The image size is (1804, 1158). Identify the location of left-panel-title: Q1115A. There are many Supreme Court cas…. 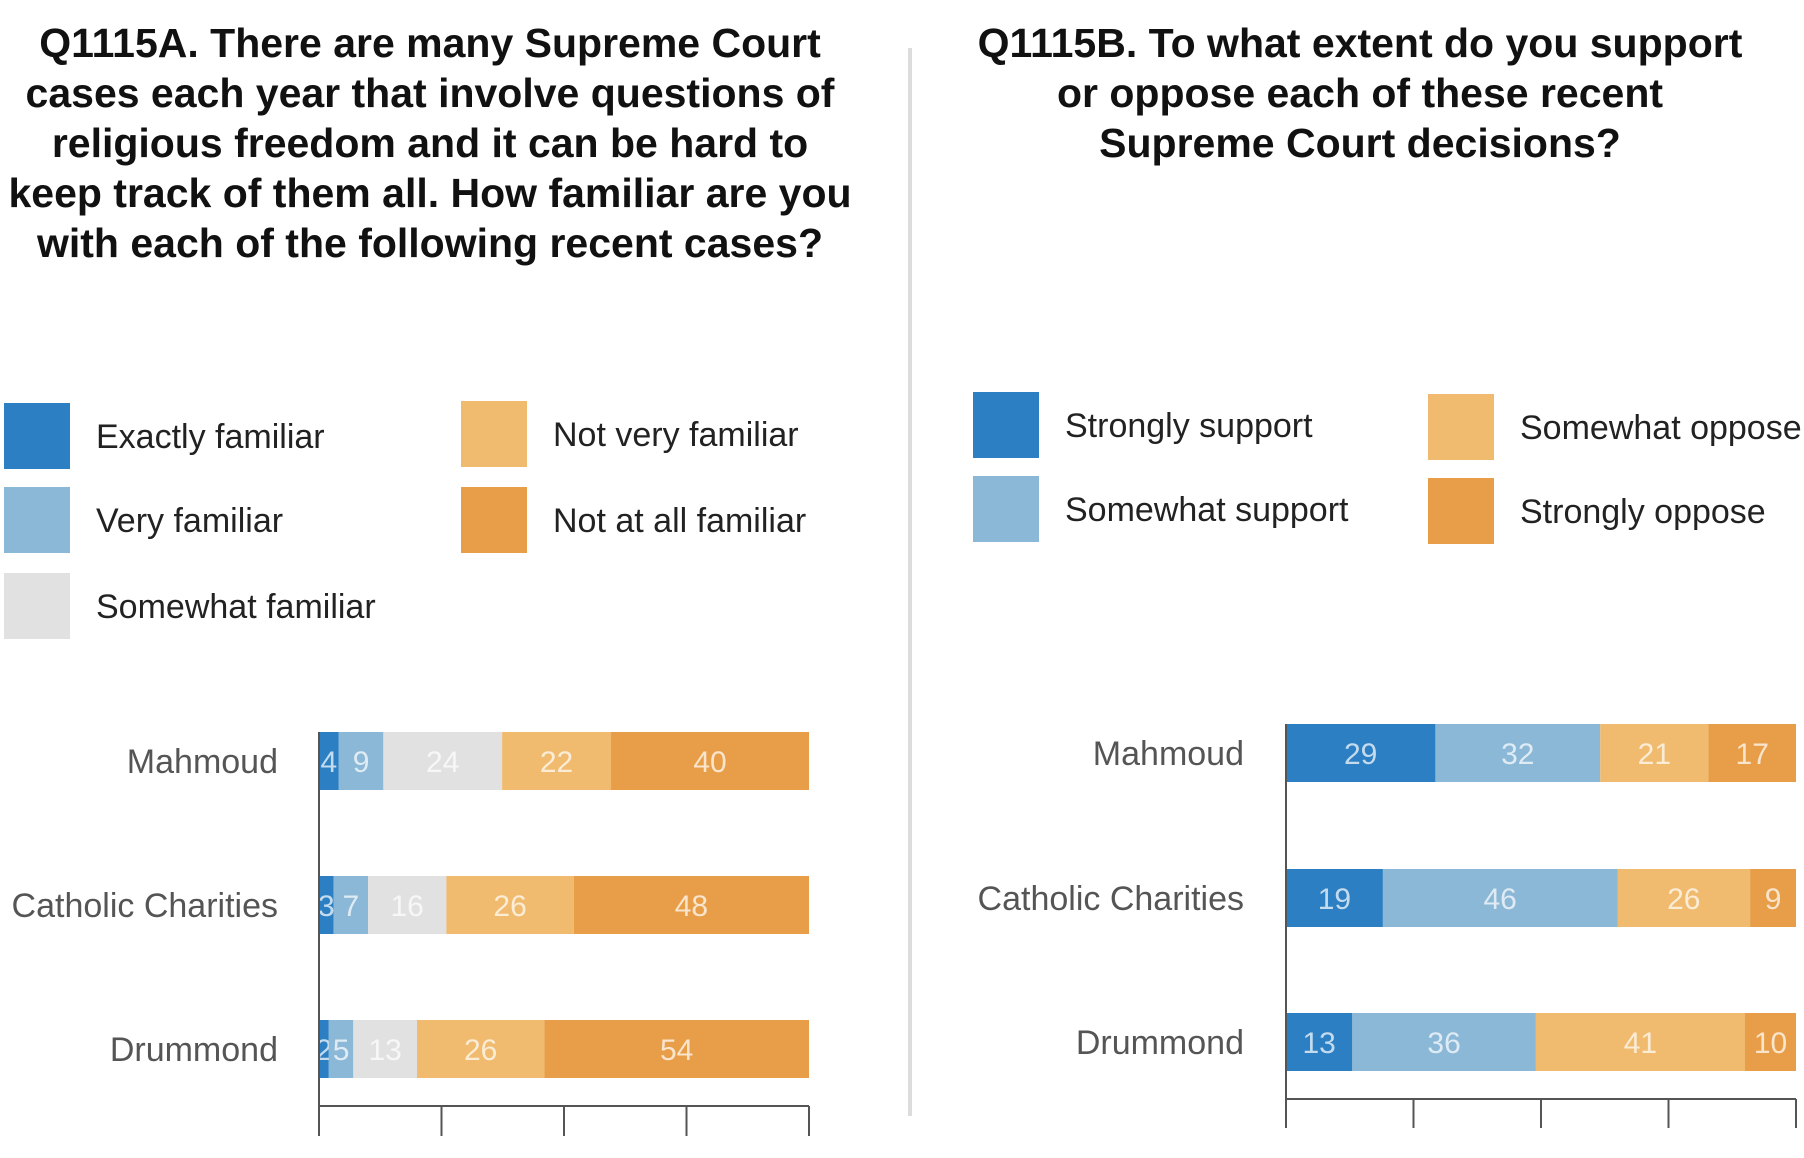
(430, 143).